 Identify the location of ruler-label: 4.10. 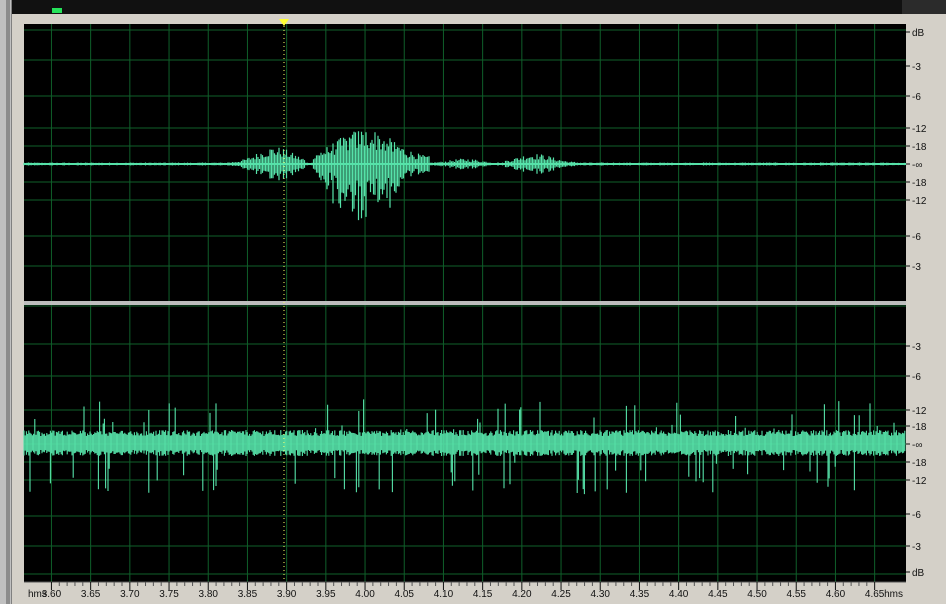
(444, 594).